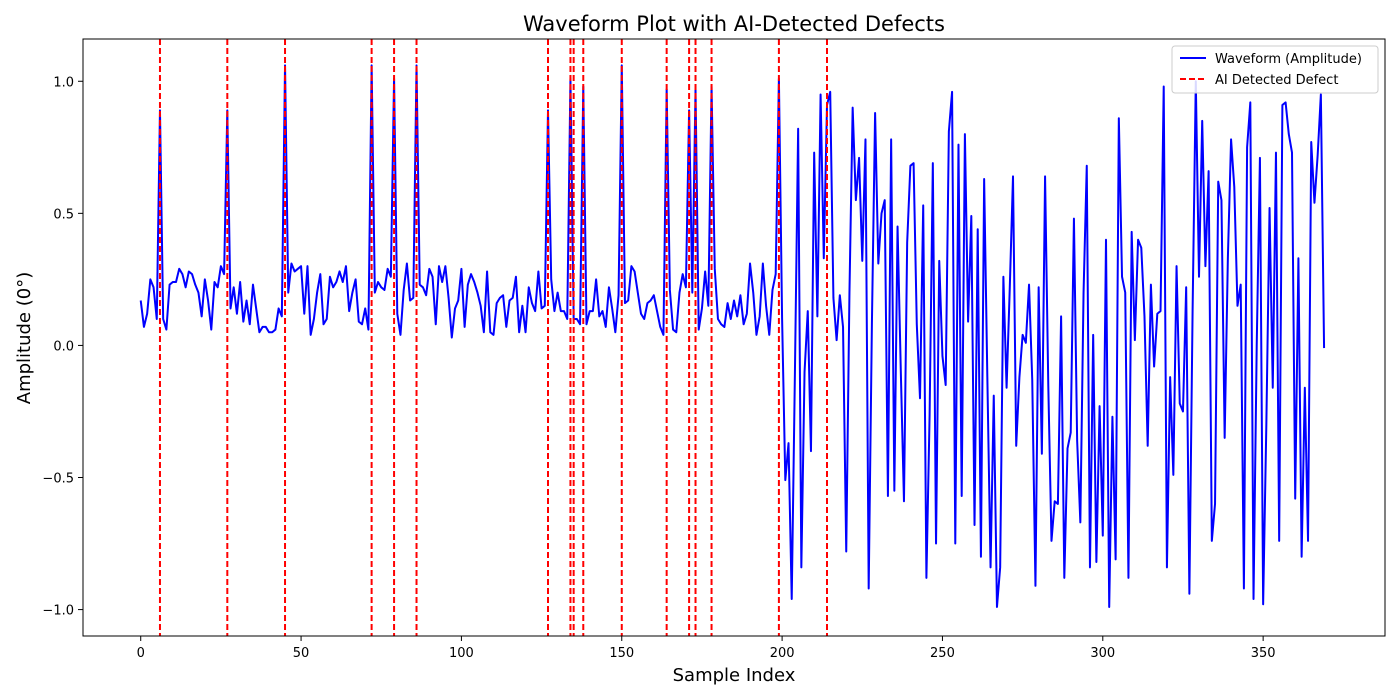 Image resolution: width=1400 pixels, height=700 pixels. Describe the element at coordinates (782, 653) in the screenshot. I see `x-tick-label: 200` at that location.